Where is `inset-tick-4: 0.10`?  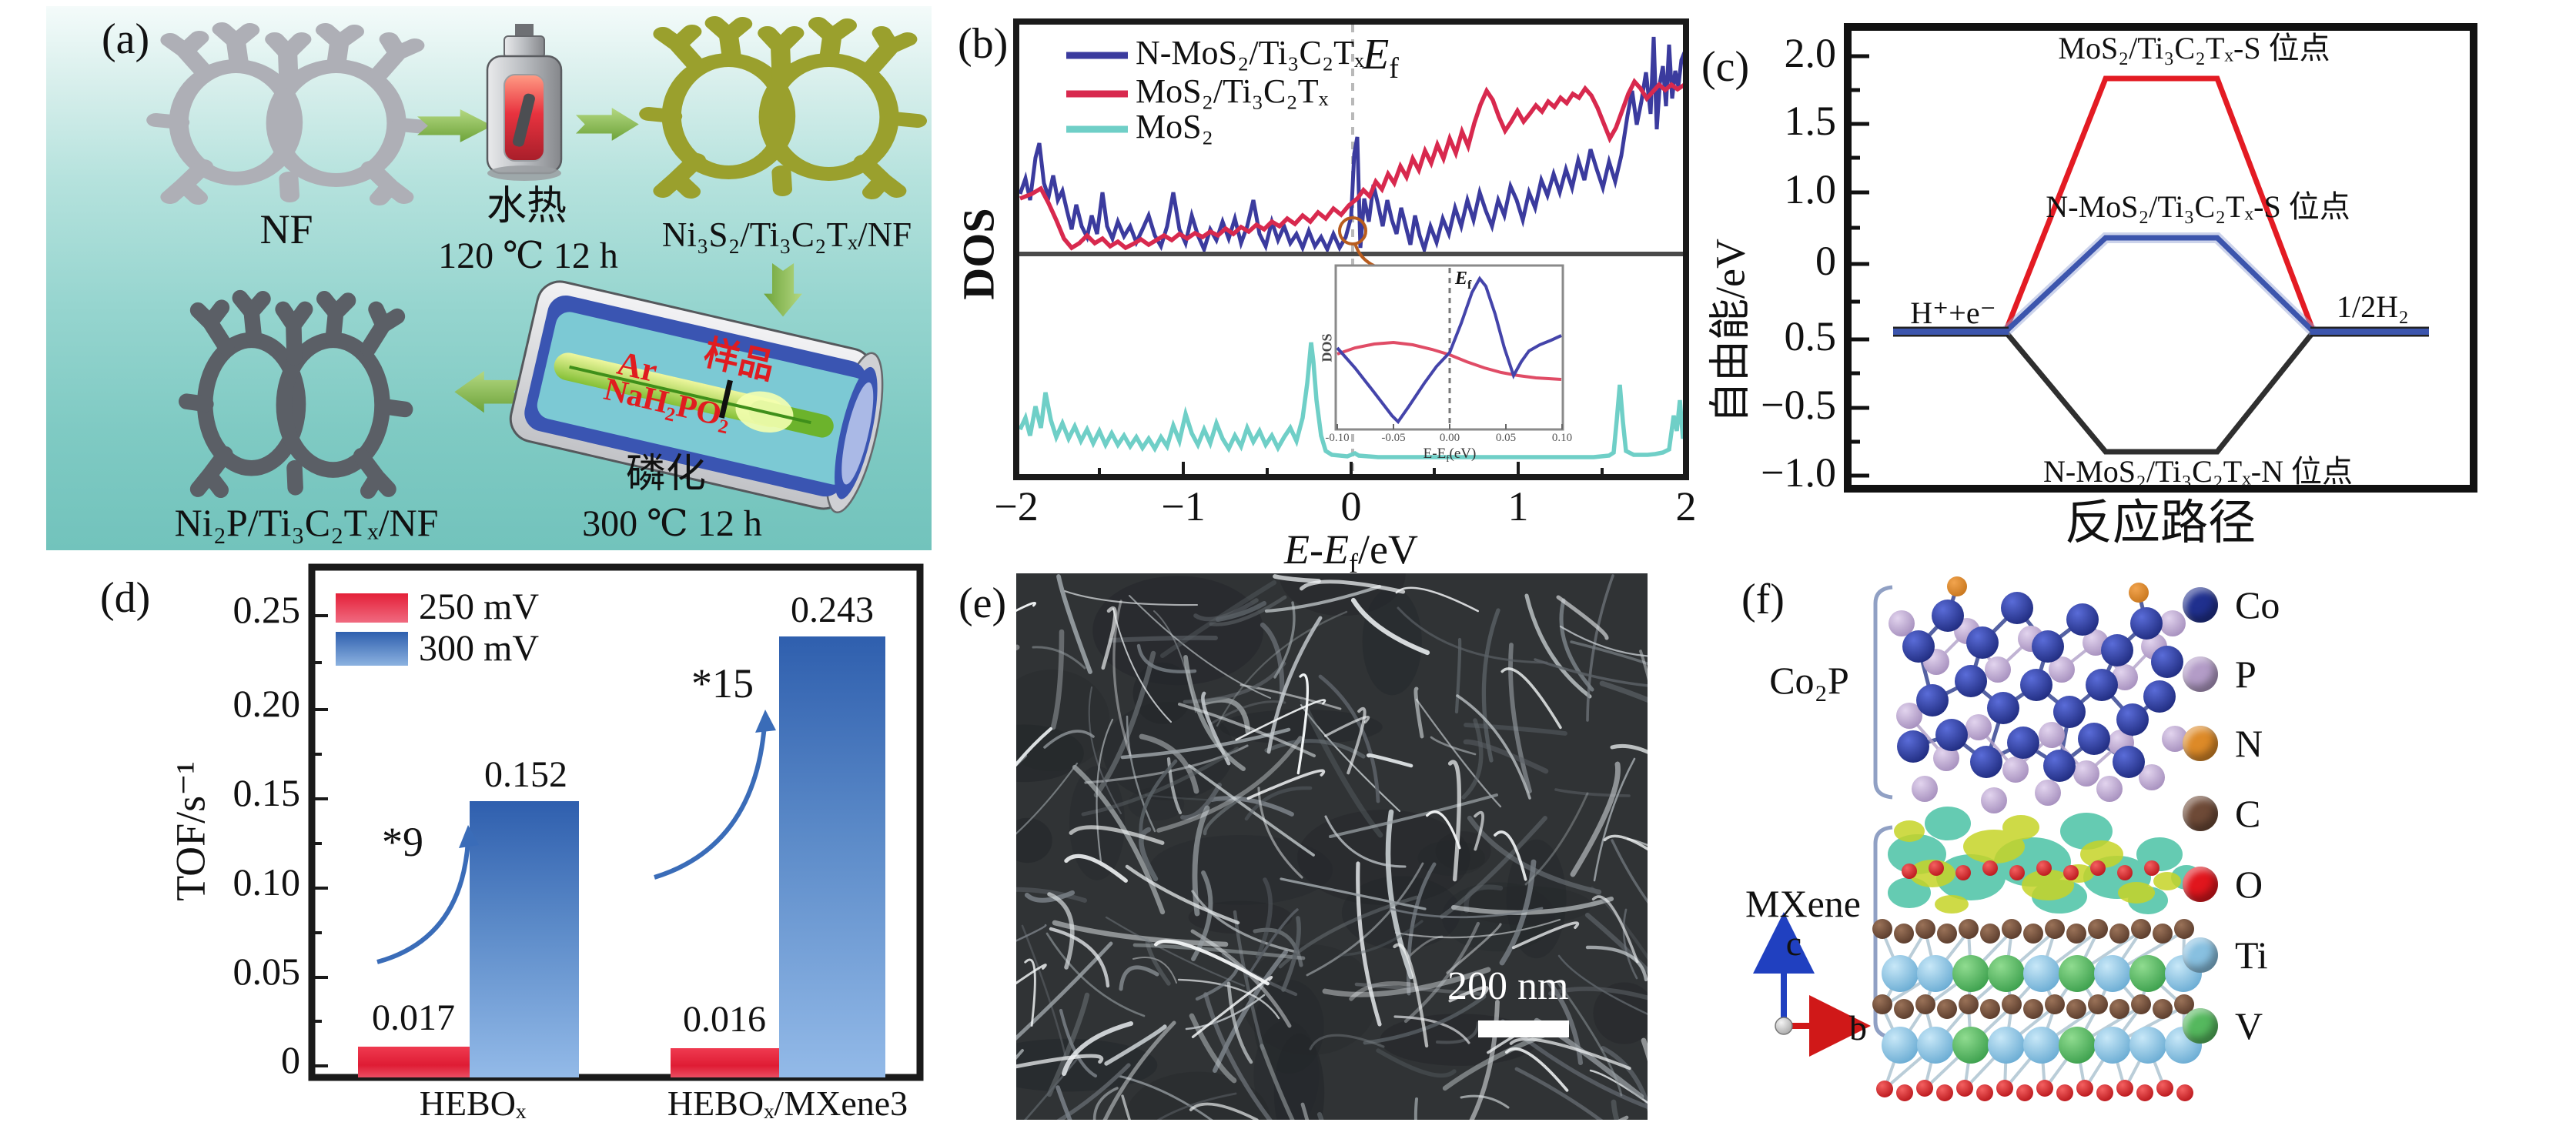 inset-tick-4: 0.10 is located at coordinates (1562, 438).